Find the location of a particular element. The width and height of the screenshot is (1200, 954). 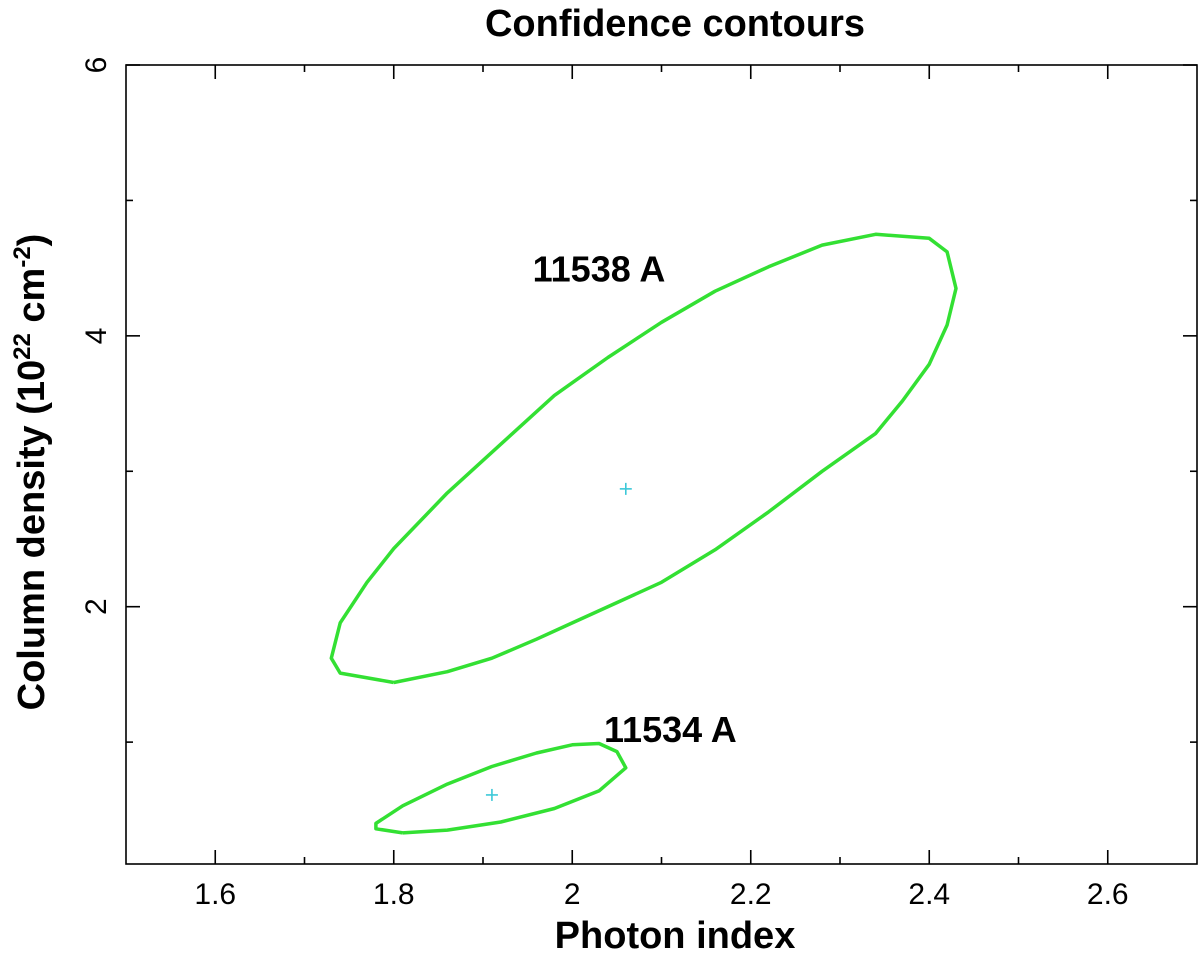

y-label-middle: cm is located at coordinates (32, 300).